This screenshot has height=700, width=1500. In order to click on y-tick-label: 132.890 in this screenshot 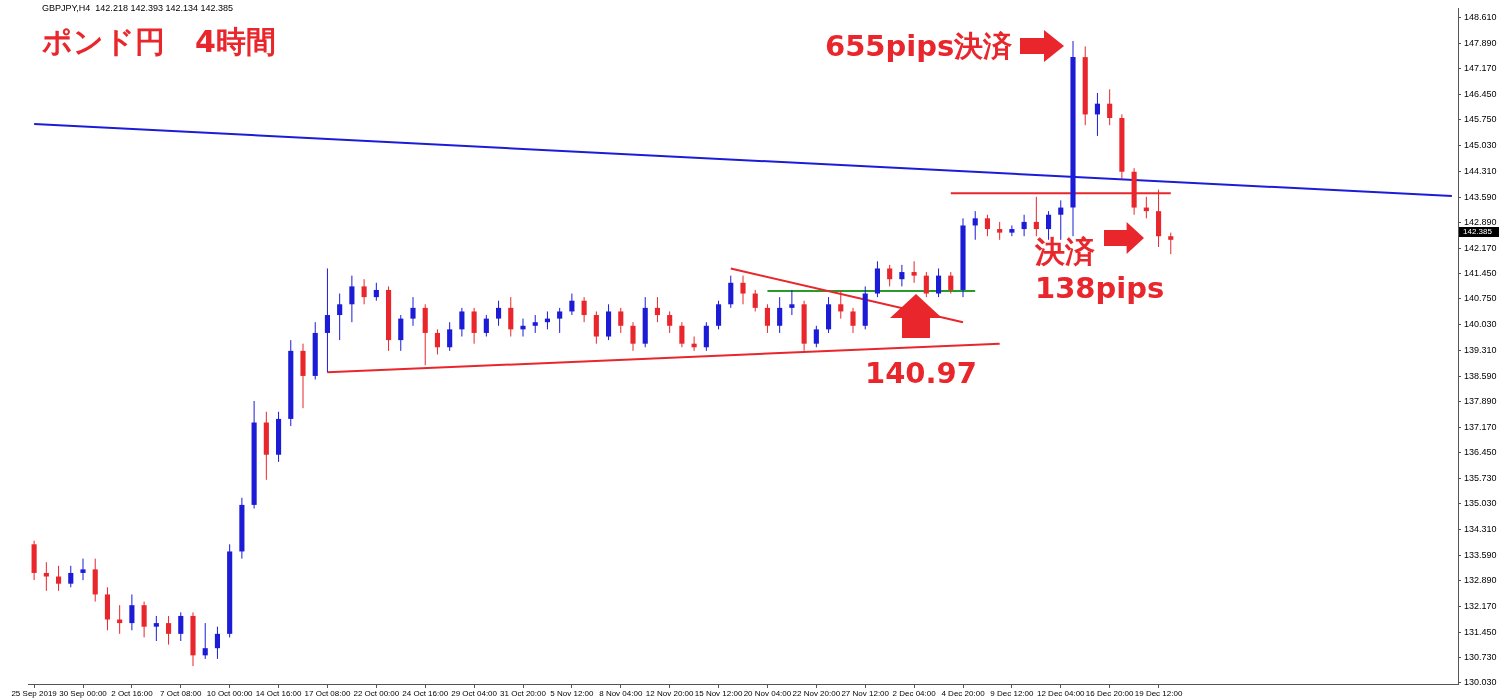, I will do `click(1480, 579)`.